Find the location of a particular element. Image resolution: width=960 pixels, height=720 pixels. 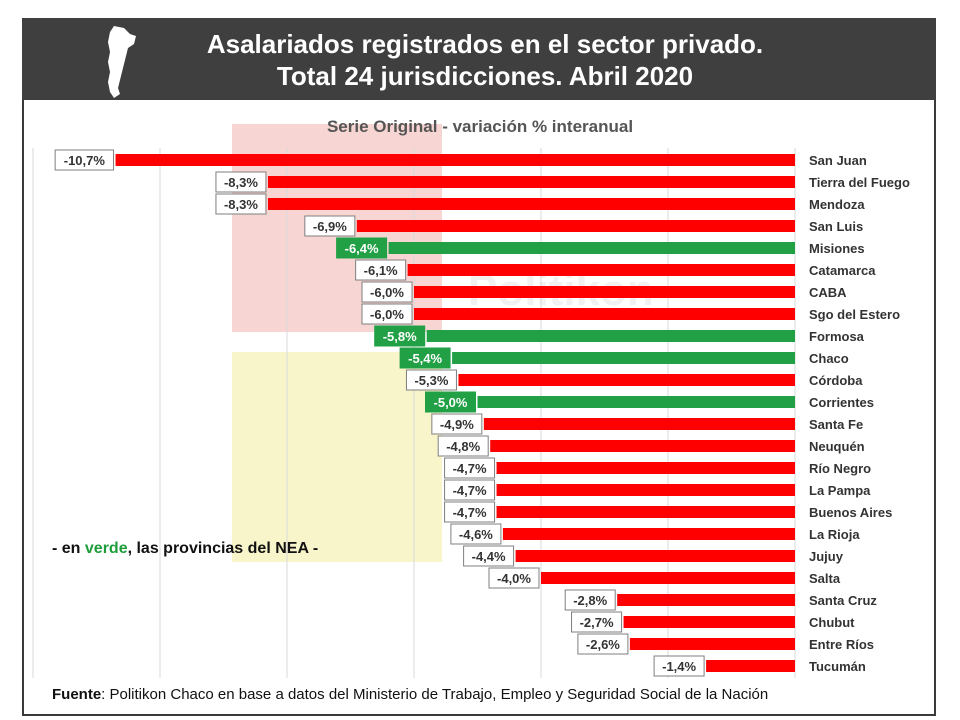

category-label: San Juan is located at coordinates (838, 160).